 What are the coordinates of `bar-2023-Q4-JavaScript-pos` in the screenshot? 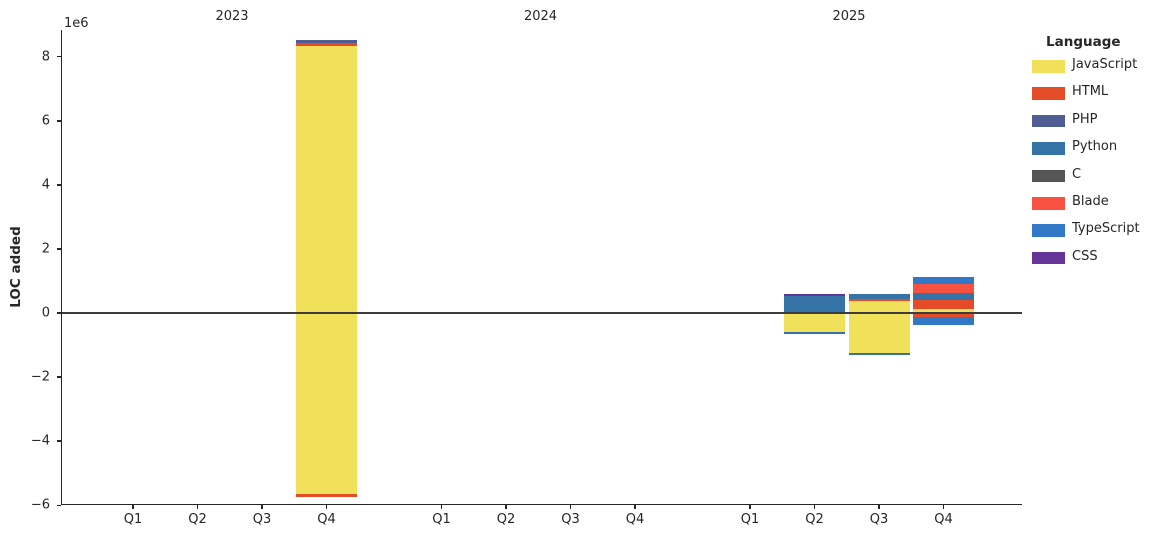 It's located at (326, 179).